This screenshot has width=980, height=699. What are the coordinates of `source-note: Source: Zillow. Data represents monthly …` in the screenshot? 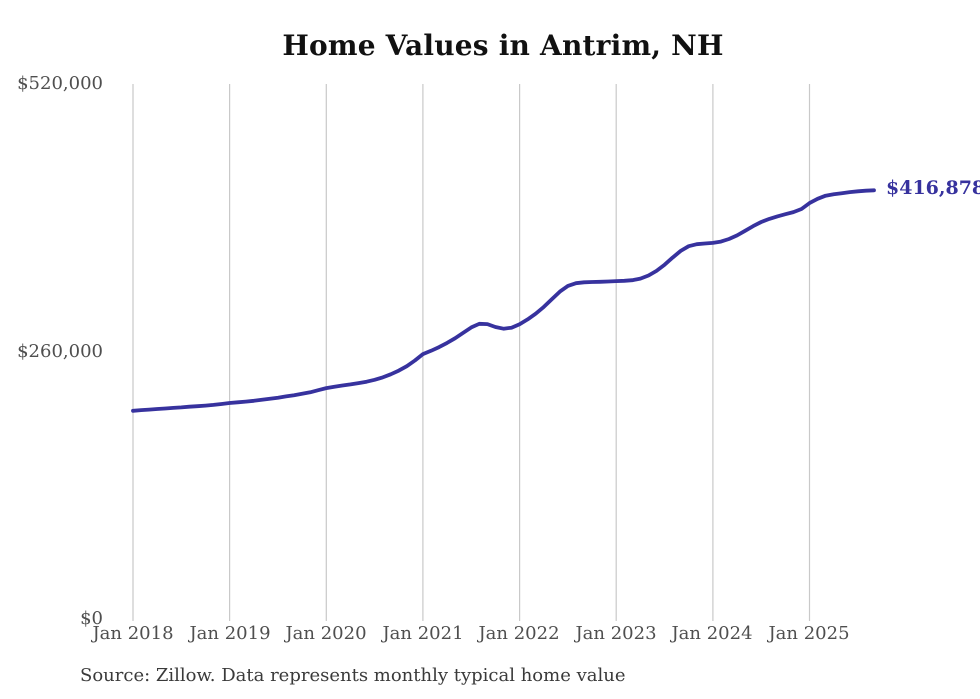 It's located at (353, 675).